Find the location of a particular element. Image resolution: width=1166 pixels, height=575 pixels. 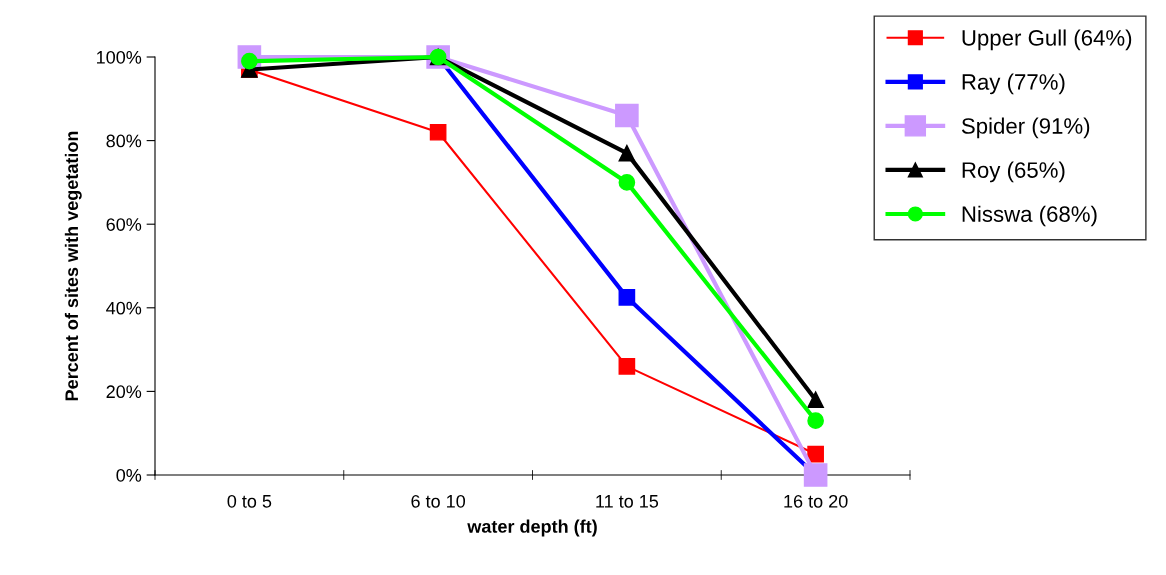

x-axis-title: water depth (ft) is located at coordinates (532, 528).